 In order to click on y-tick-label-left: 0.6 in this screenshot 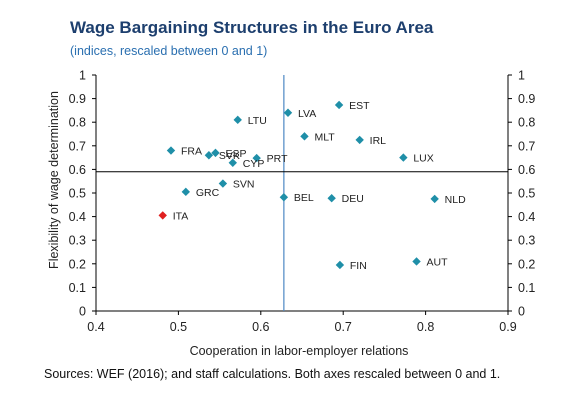, I will do `click(77, 170)`.